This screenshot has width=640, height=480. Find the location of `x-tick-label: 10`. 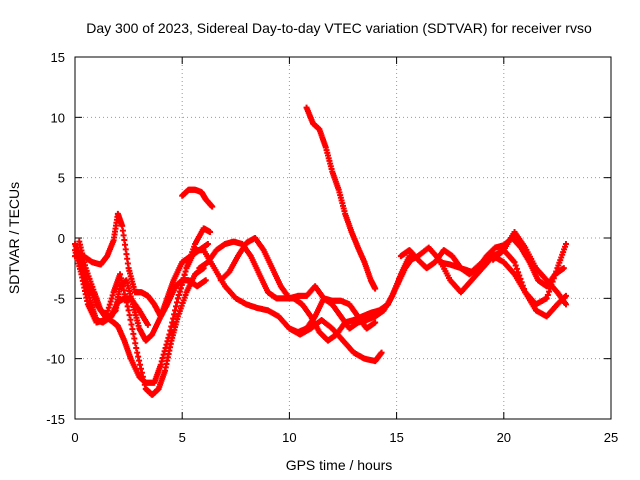

x-tick-label: 10 is located at coordinates (289, 437).